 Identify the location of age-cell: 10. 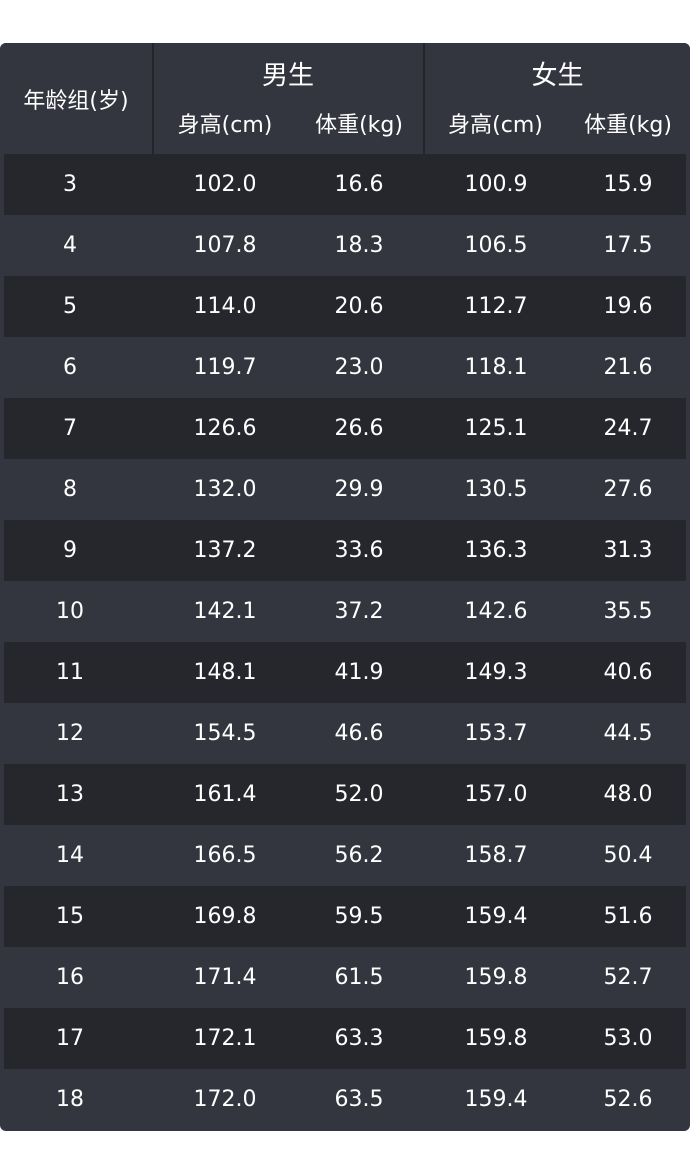
(70, 611).